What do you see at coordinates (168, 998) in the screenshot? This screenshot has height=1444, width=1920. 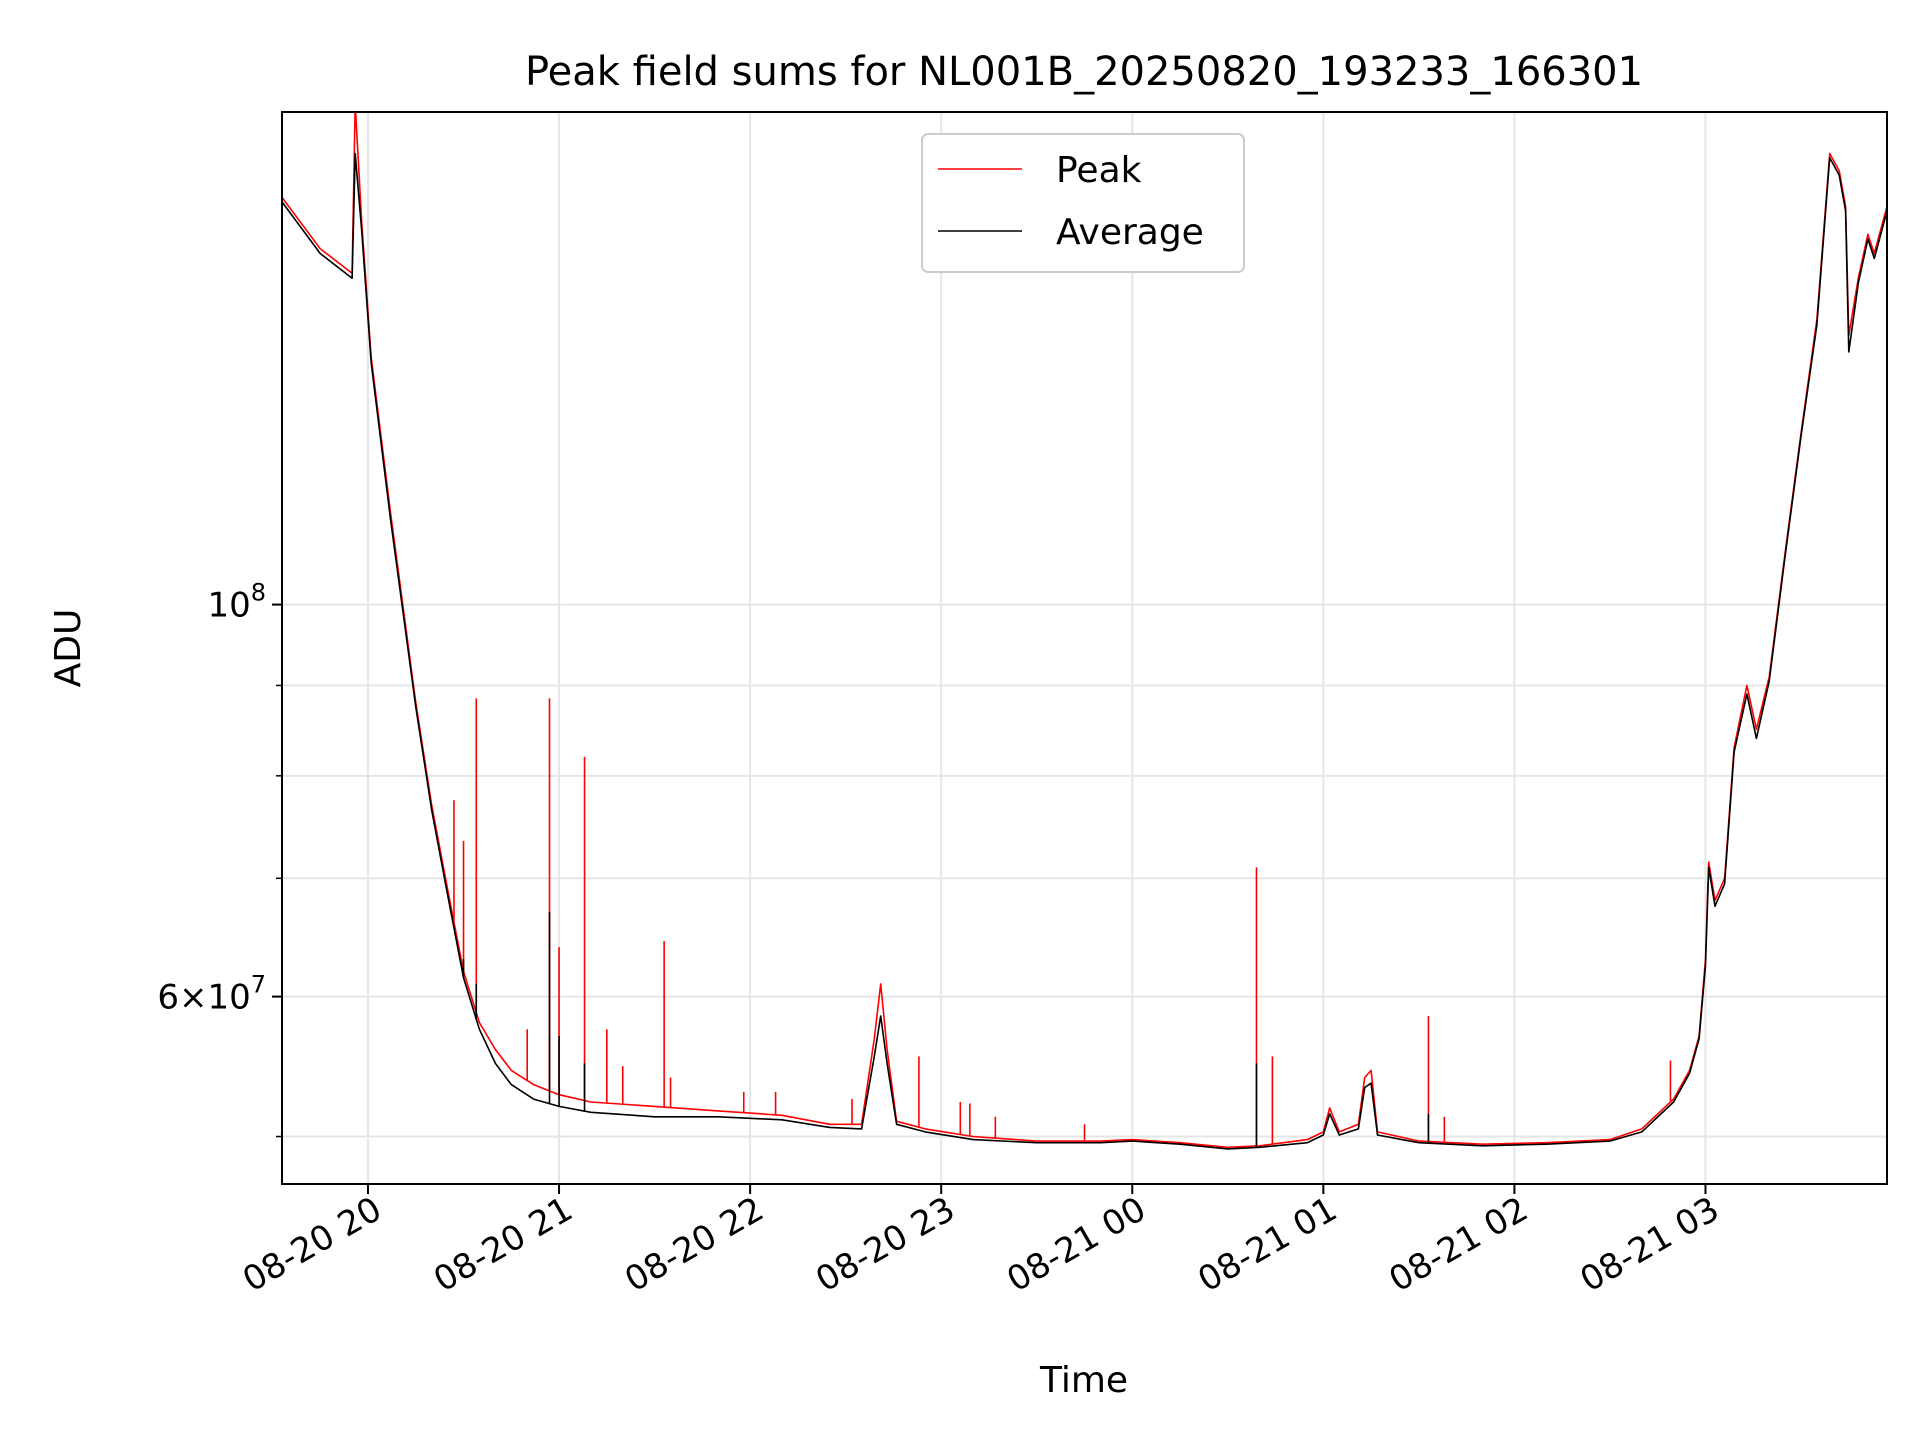 I see `y-tick-mantissa: 6` at bounding box center [168, 998].